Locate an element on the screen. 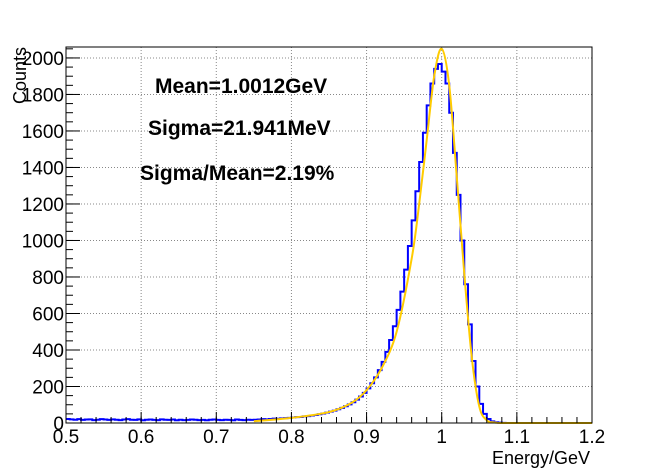 The height and width of the screenshot is (472, 658). y-tick-label: 800 is located at coordinates (48, 278).